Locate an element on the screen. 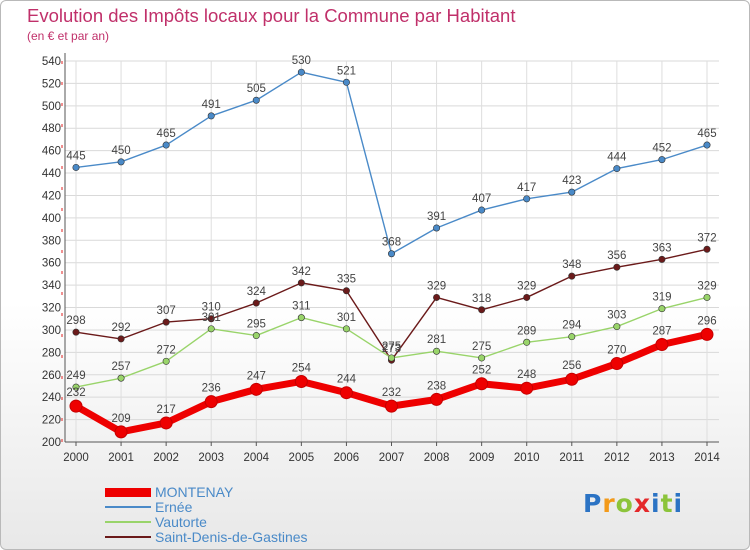 The height and width of the screenshot is (550, 750). data-label: 238 is located at coordinates (436, 386).